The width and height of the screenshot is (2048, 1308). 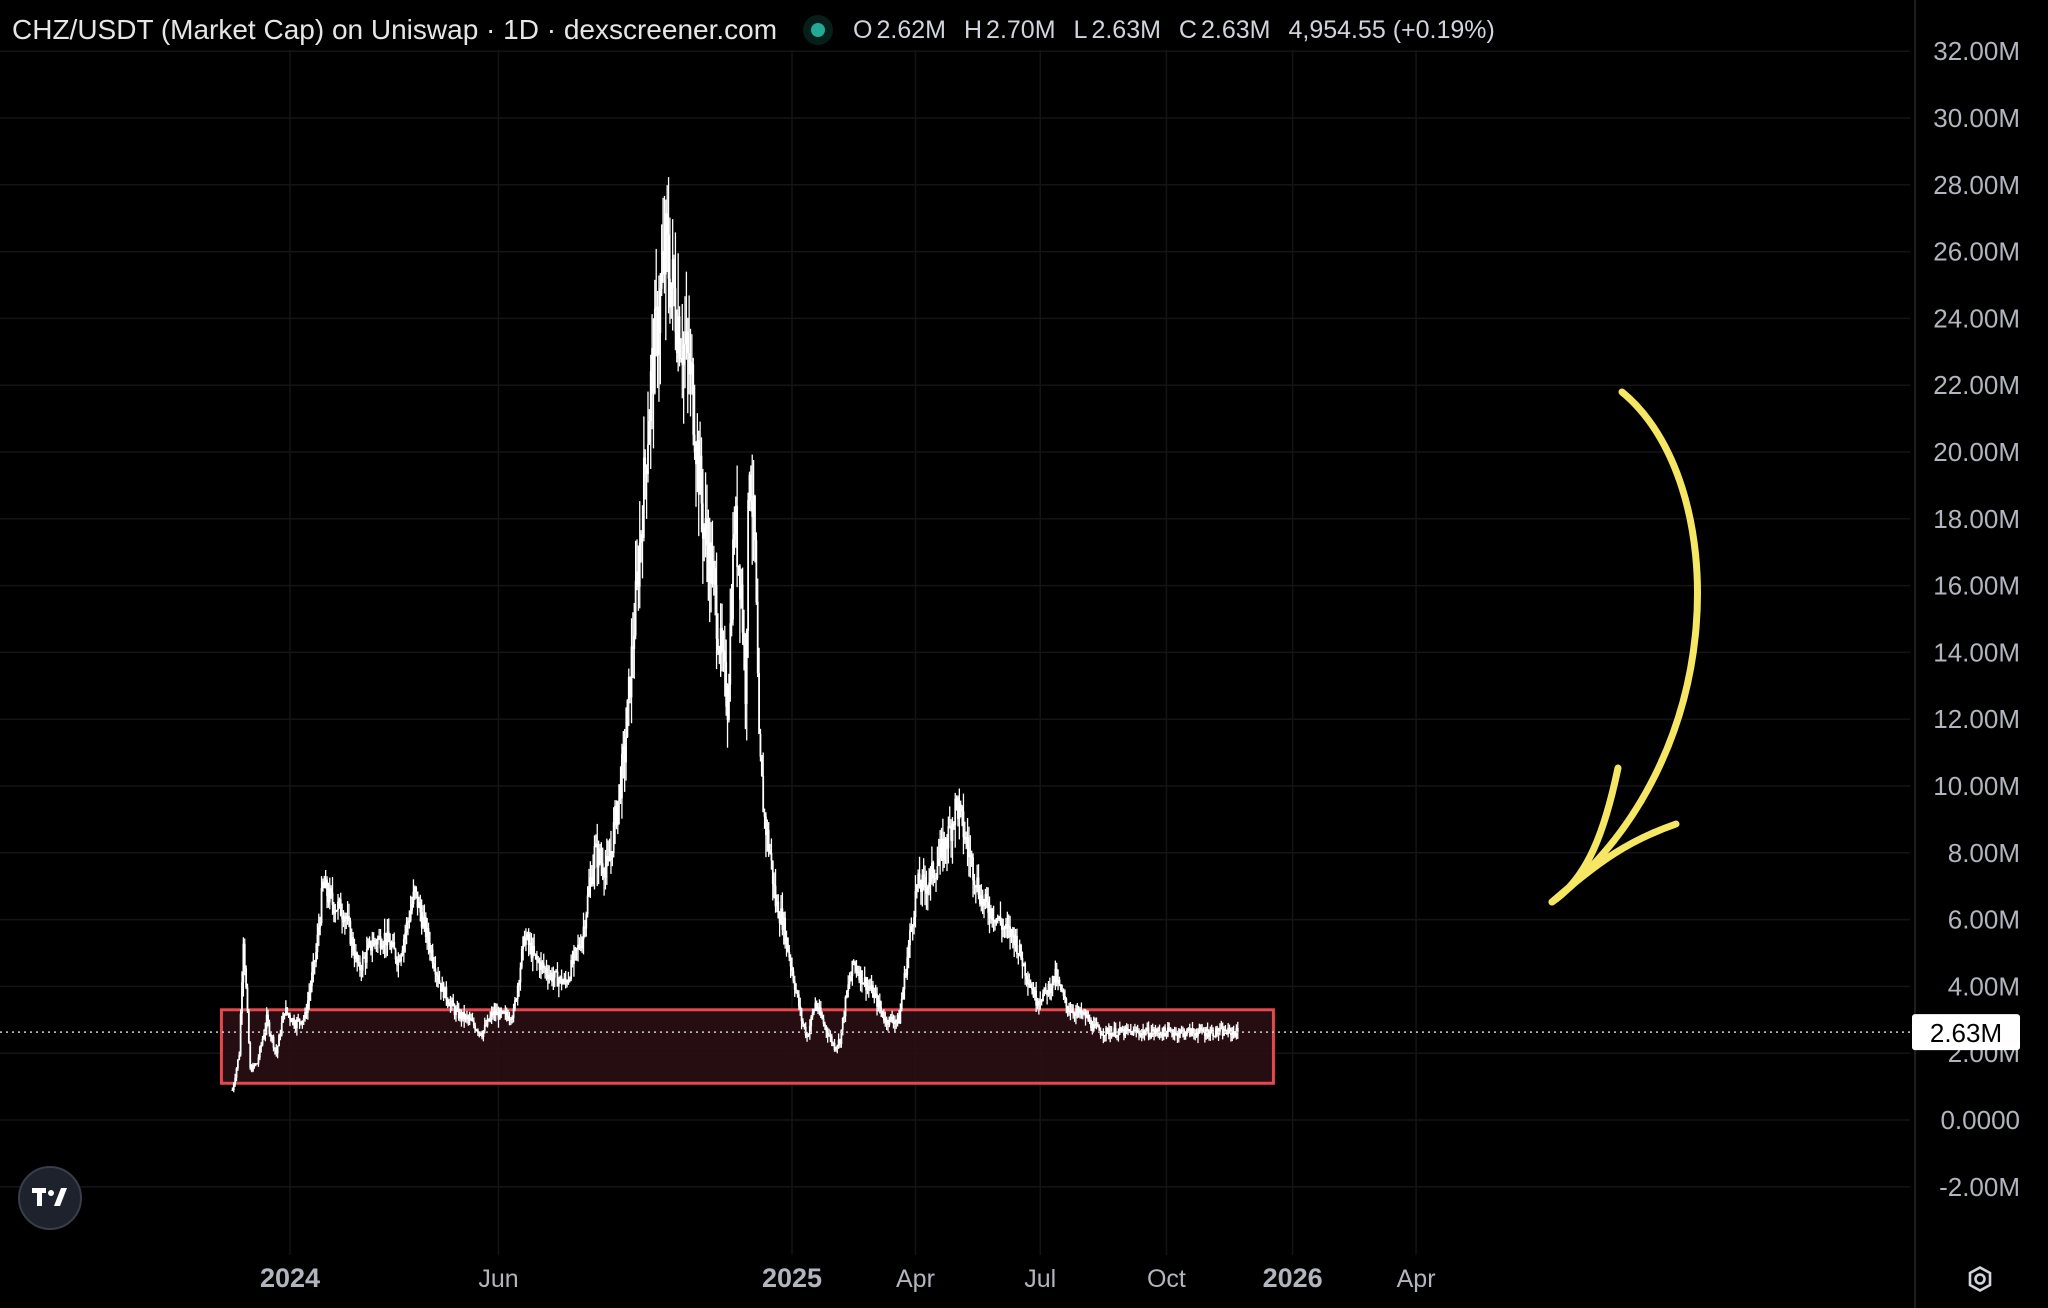 I want to click on tradingview-logo-icon, so click(x=50, y=1198).